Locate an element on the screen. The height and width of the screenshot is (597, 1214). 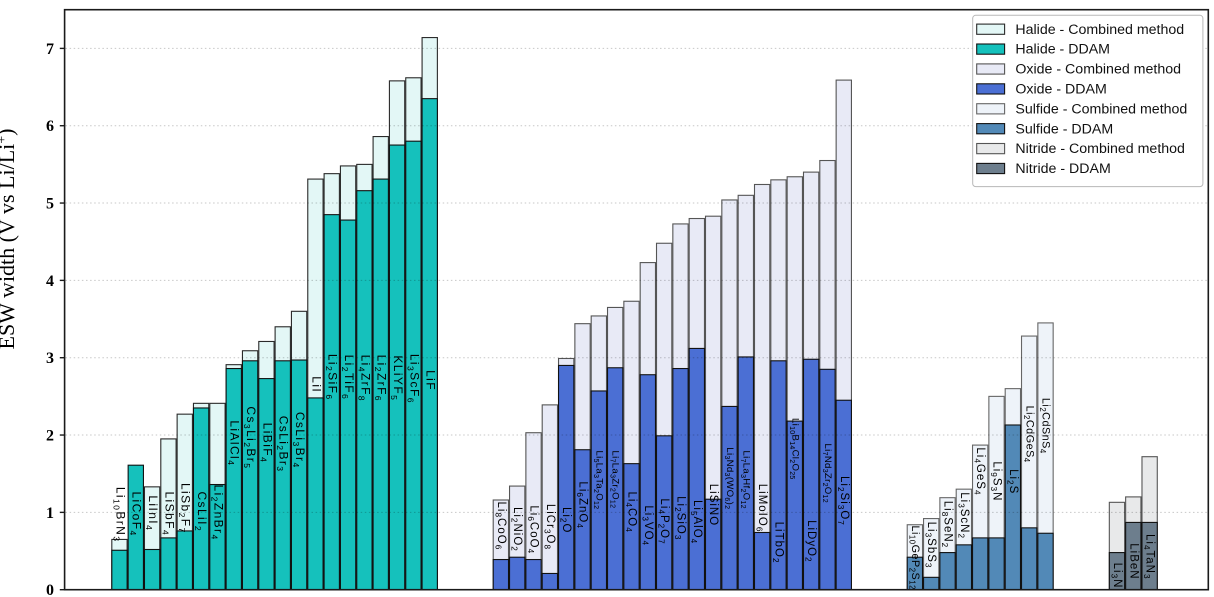
svg-text: Nitride - DDAM is located at coordinates (1062, 169).